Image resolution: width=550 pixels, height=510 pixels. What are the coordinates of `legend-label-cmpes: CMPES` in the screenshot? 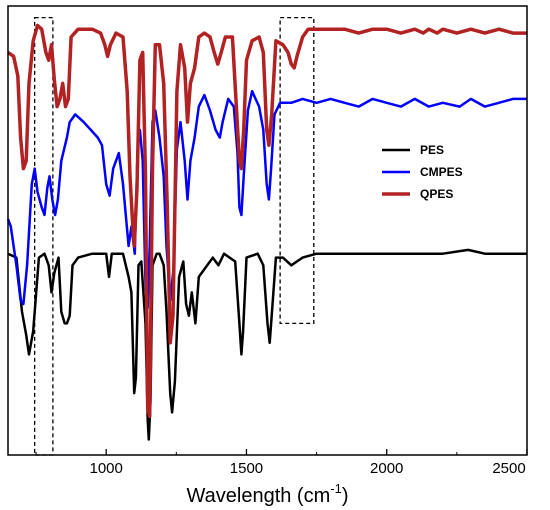 It's located at (441, 172).